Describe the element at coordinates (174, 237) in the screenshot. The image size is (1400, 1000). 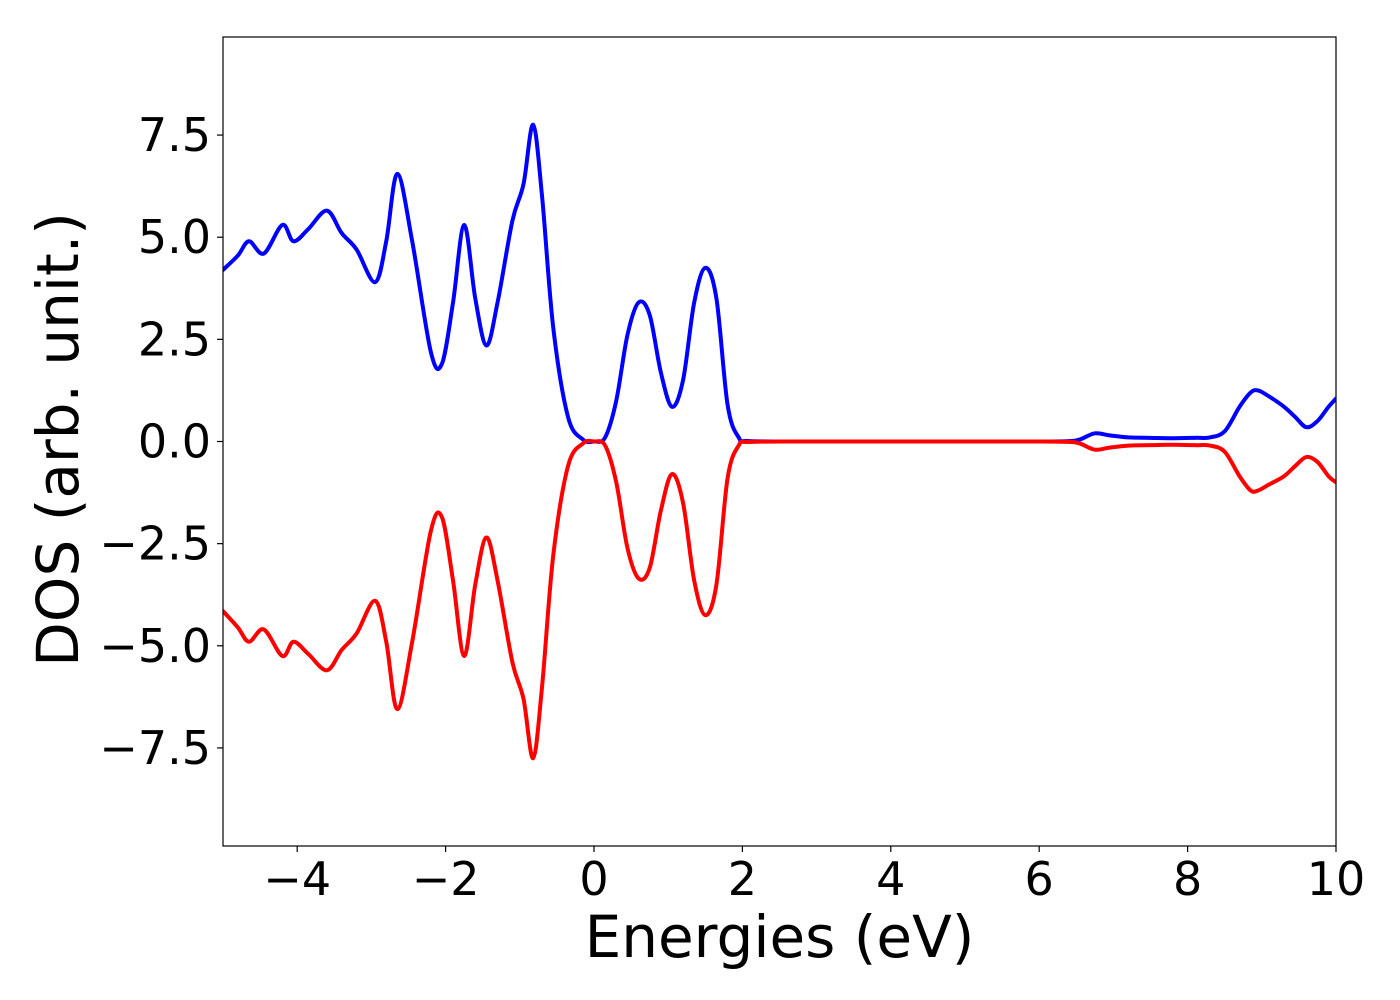
I see `y-tick-label: 5.0` at that location.